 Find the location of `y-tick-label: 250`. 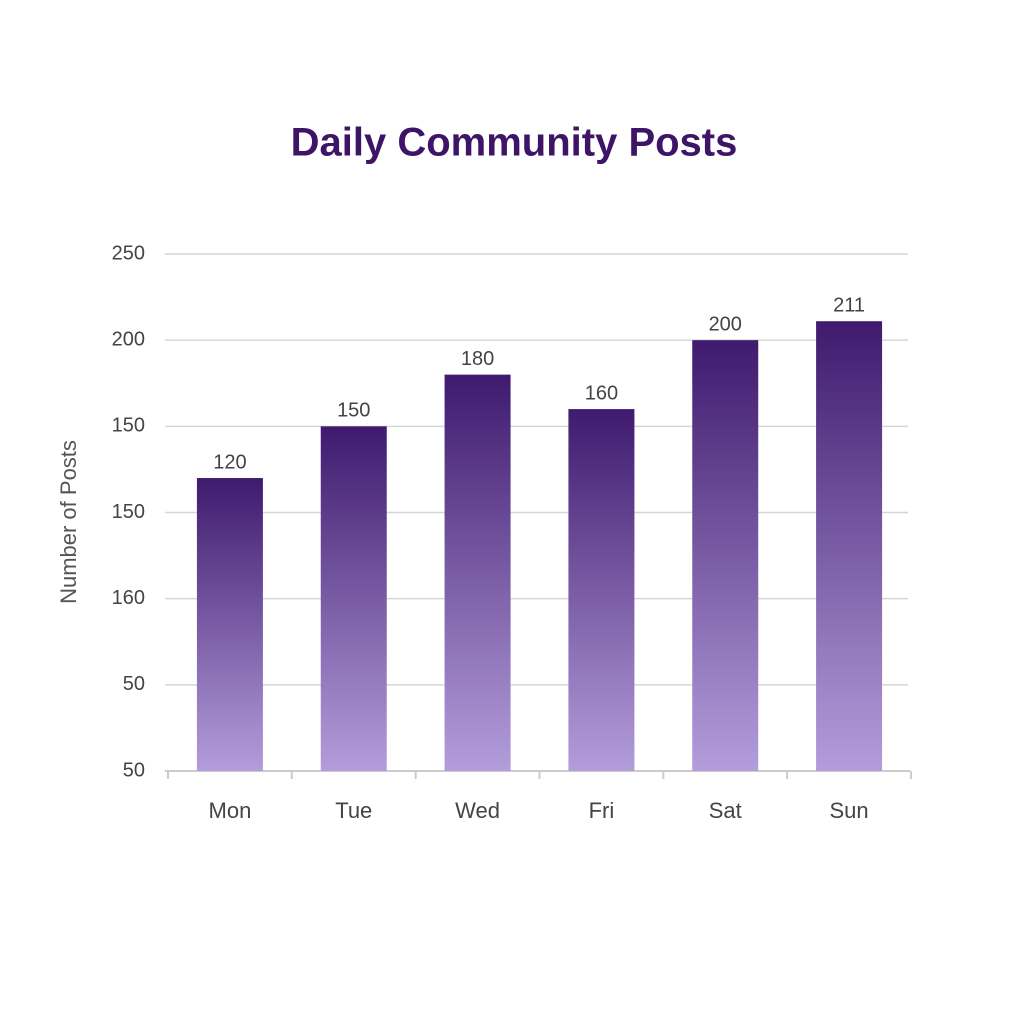

y-tick-label: 250 is located at coordinates (128, 253).